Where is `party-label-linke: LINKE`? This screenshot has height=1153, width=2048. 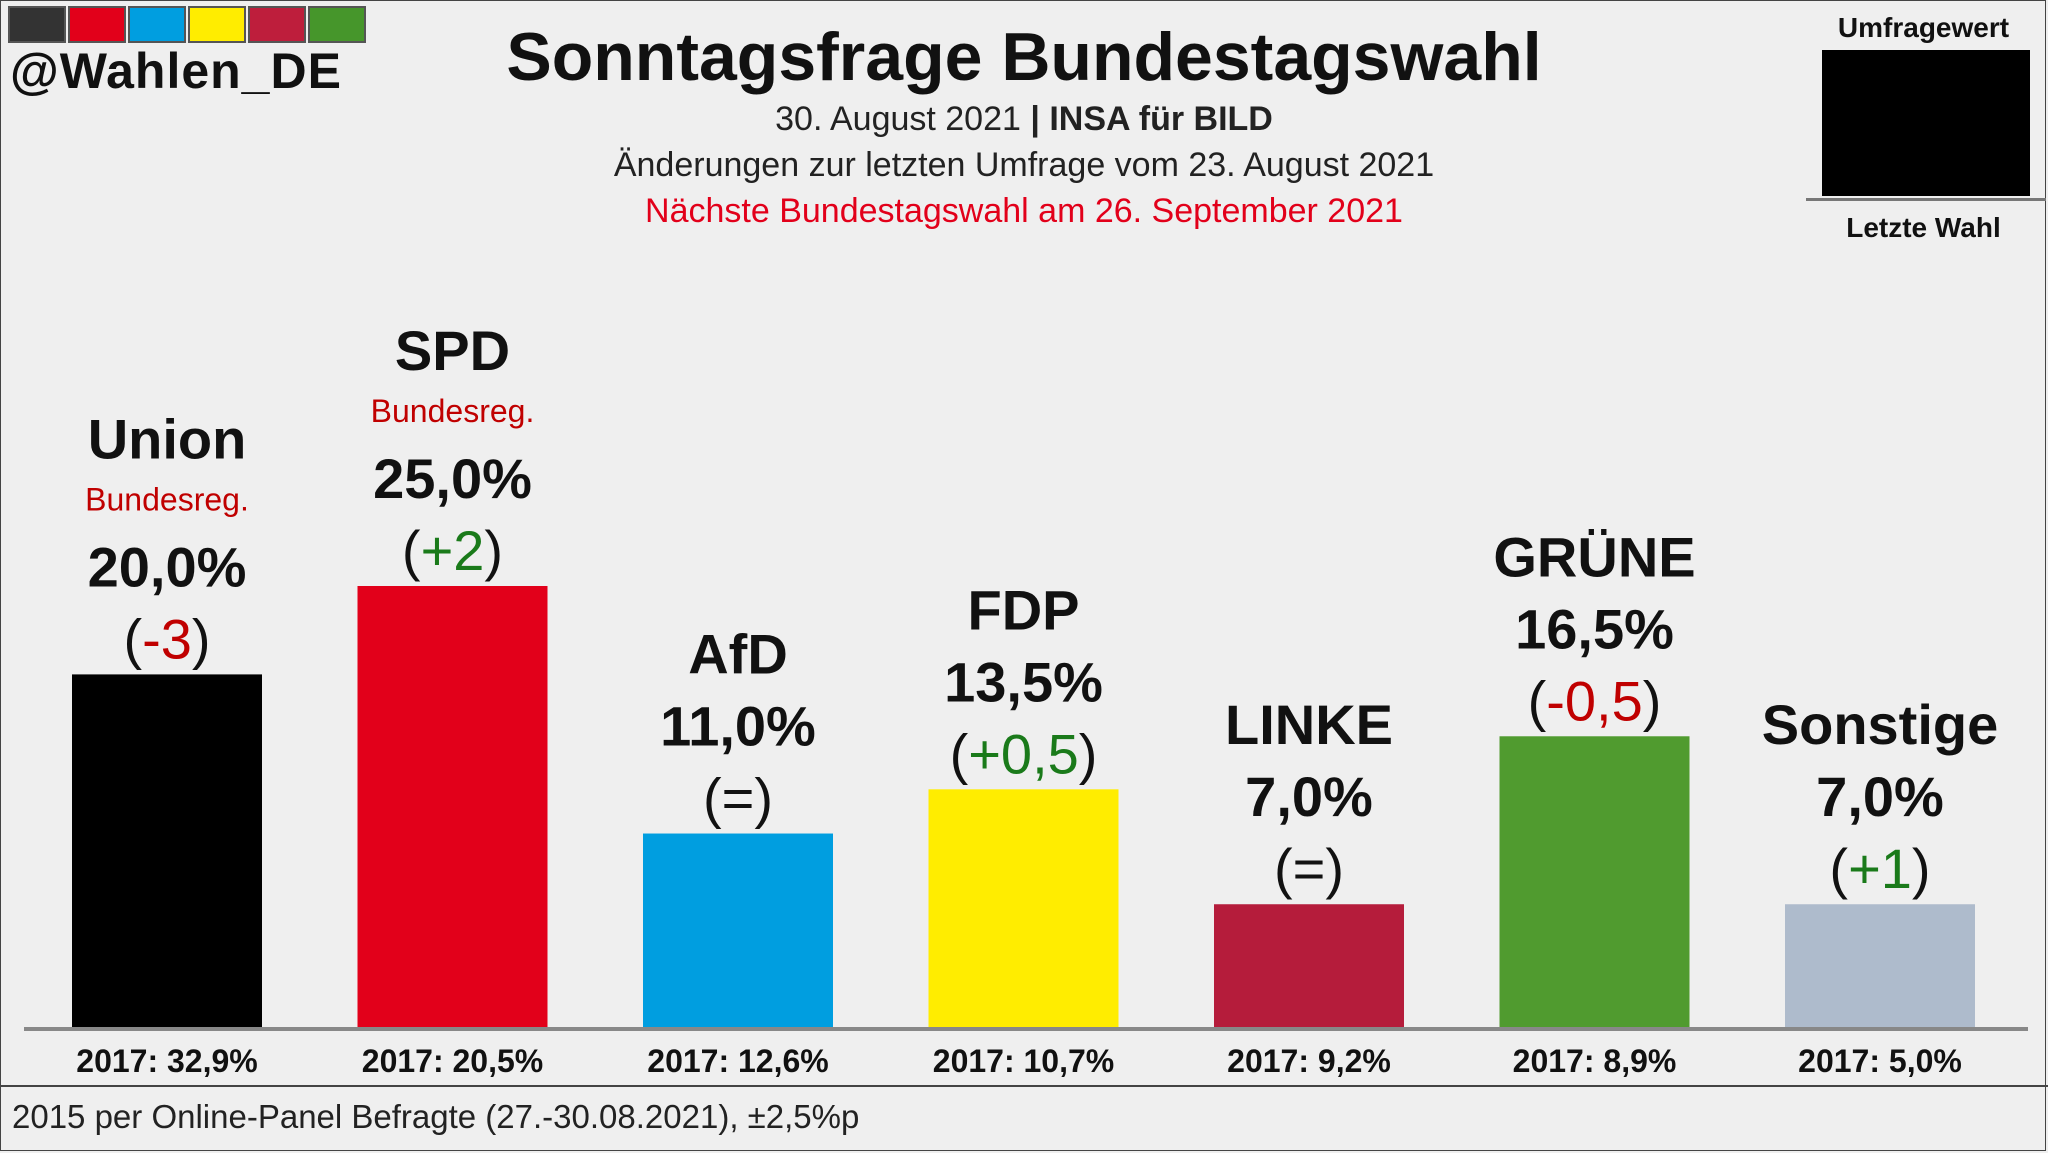 party-label-linke: LINKE is located at coordinates (1309, 724).